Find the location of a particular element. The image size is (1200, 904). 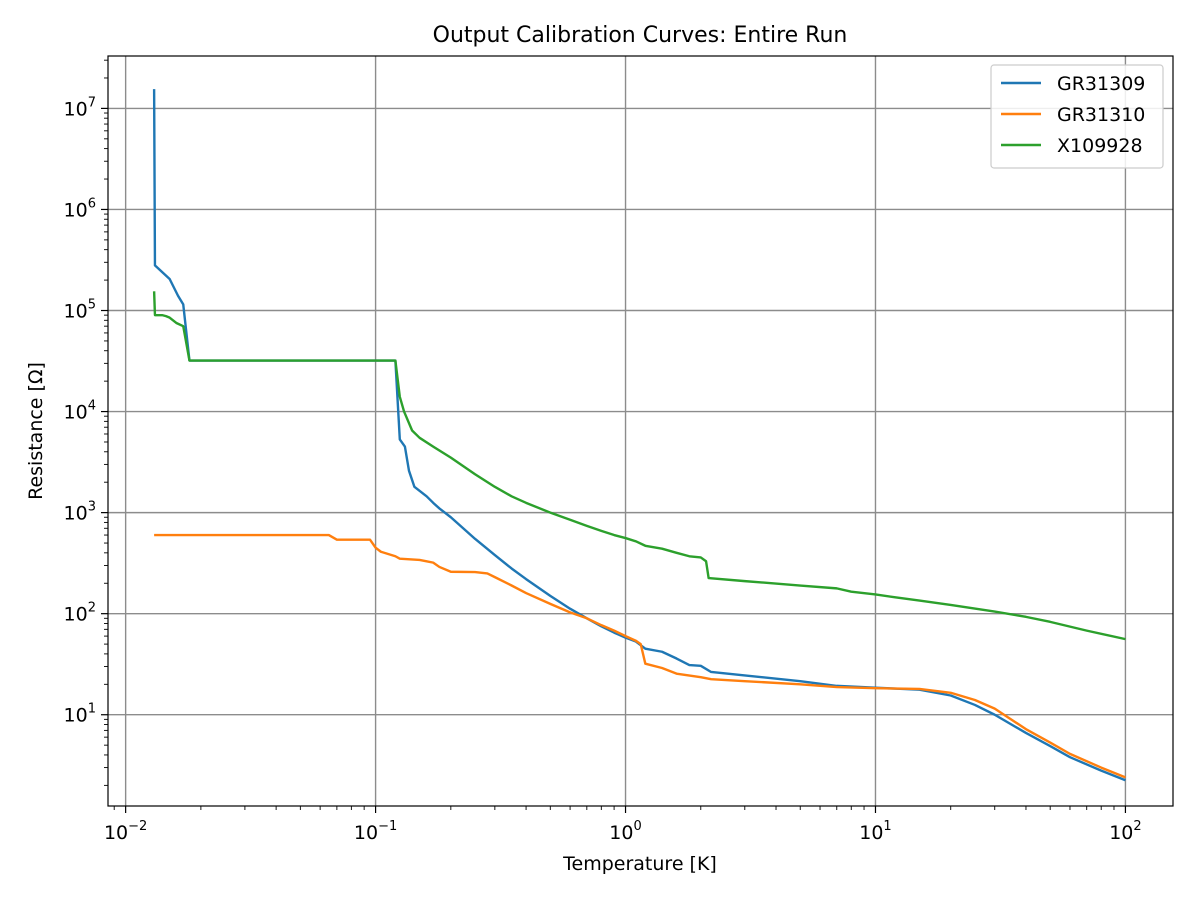

legend-label: GR31310 is located at coordinates (1101, 115).